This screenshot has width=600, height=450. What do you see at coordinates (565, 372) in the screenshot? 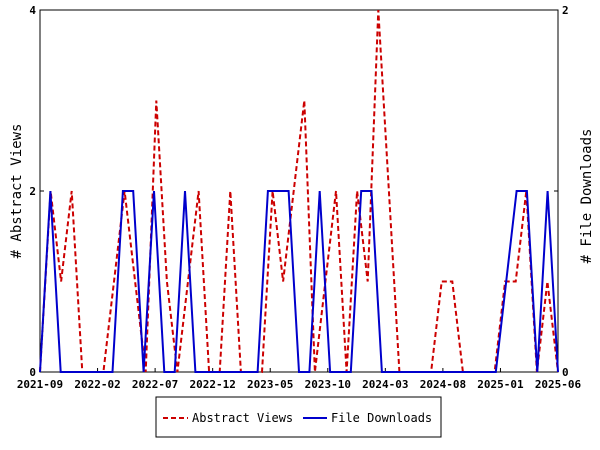
I see `y-right-tick-label: 0` at bounding box center [565, 372].